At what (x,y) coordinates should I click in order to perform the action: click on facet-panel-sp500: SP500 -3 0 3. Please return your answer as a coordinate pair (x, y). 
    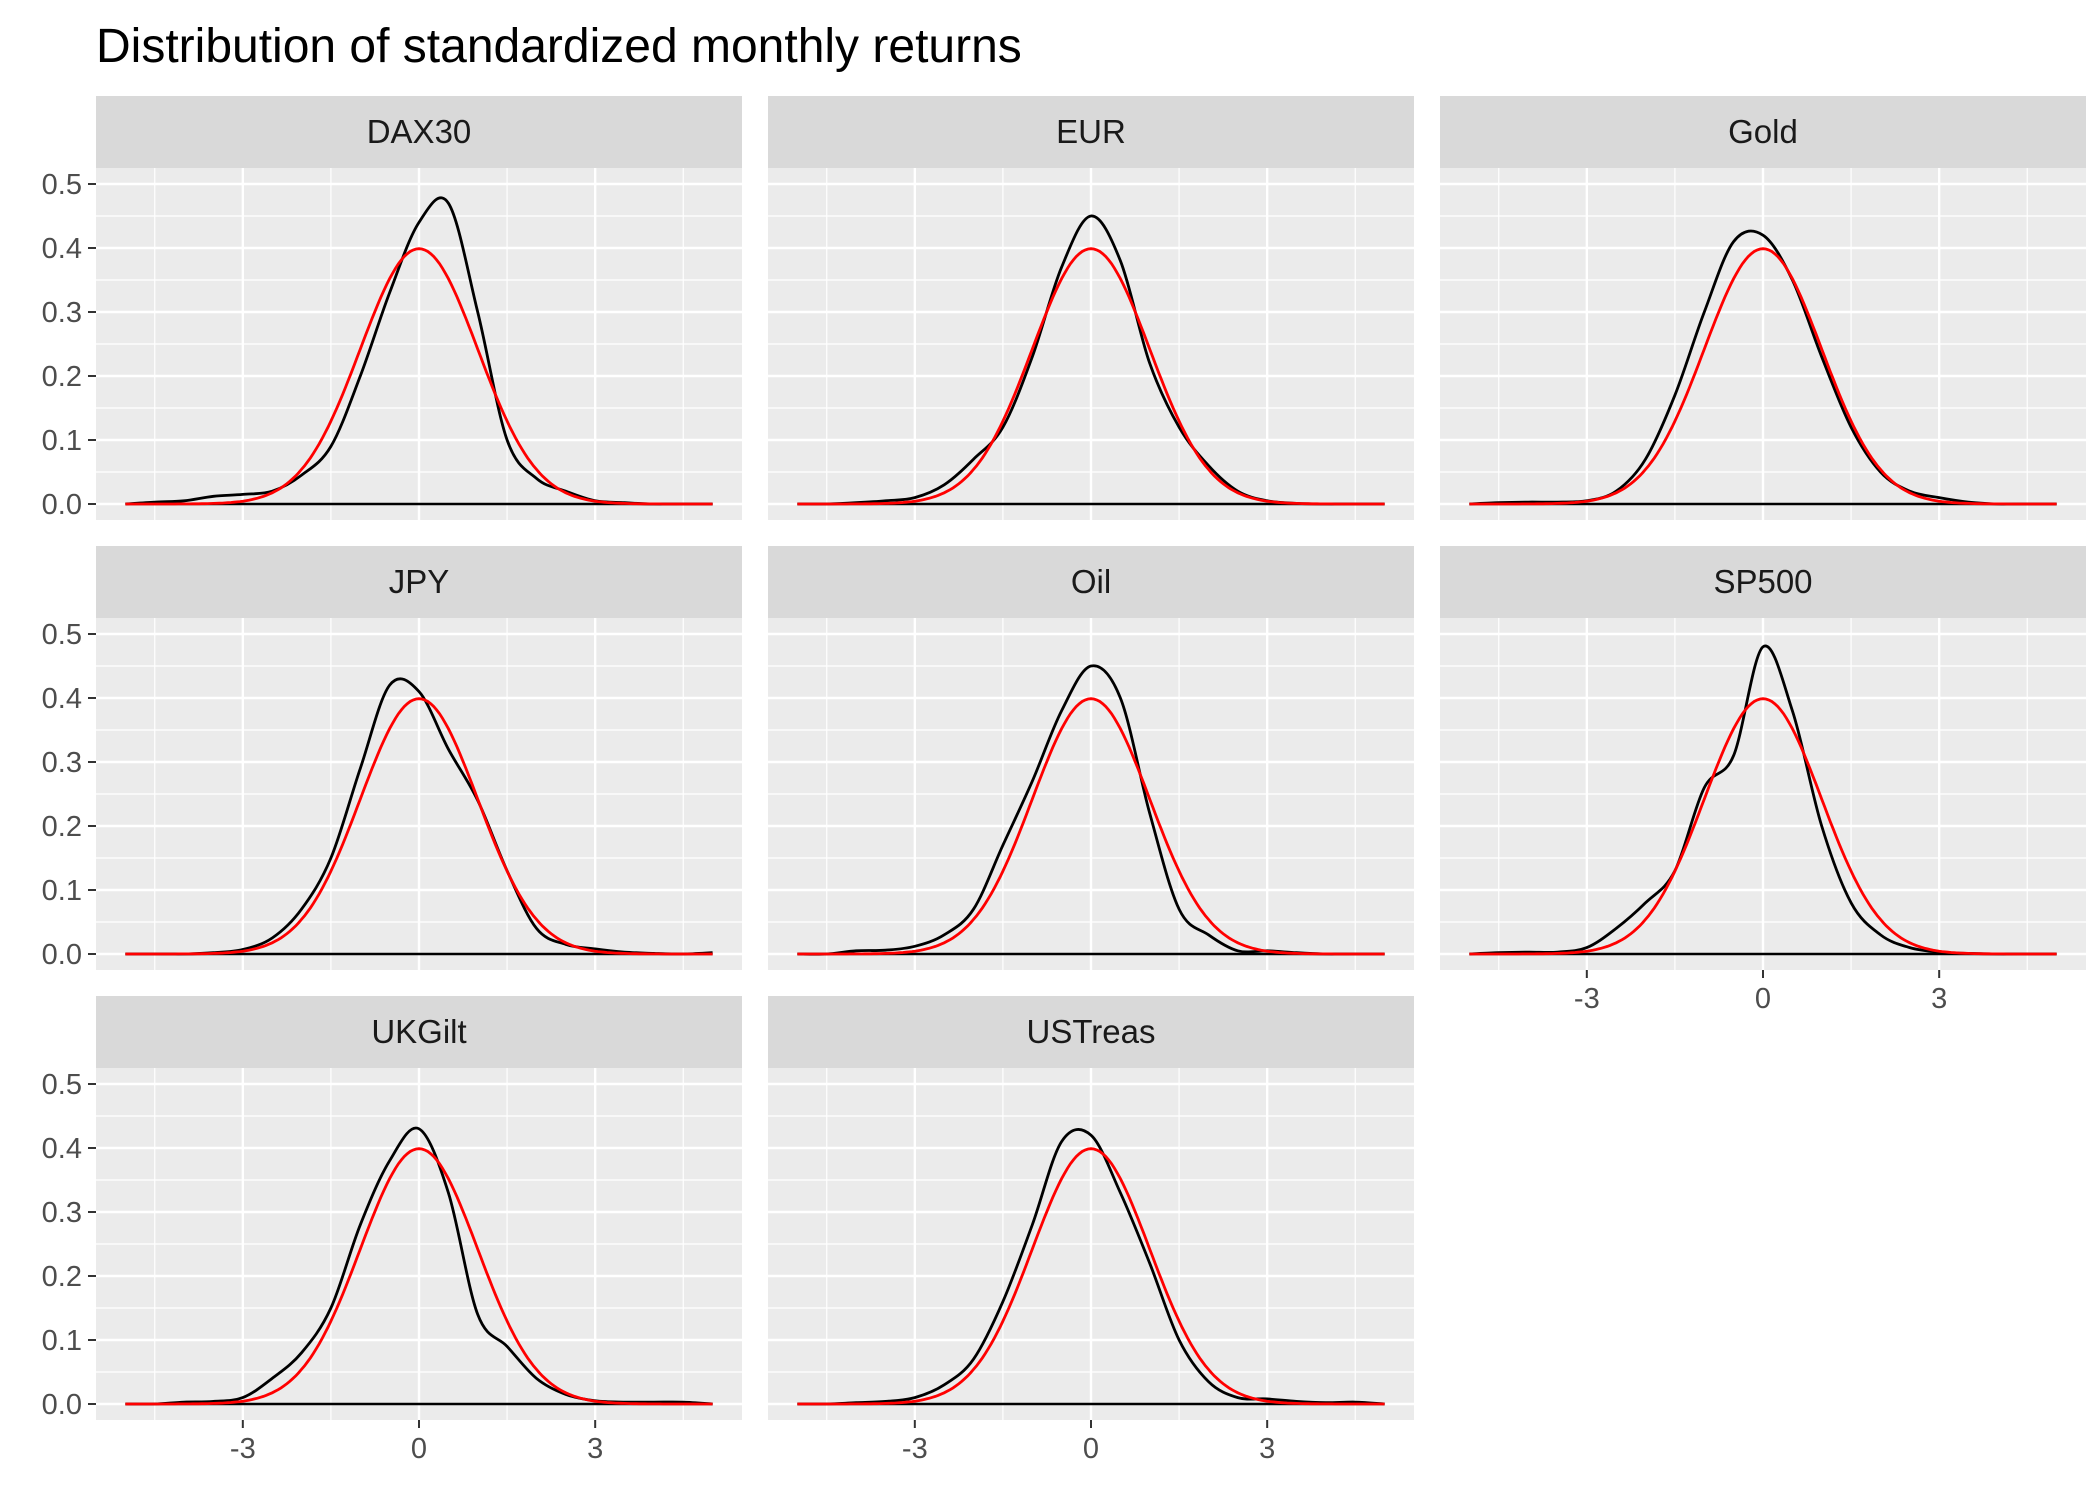
    Looking at the image, I should click on (1763, 780).